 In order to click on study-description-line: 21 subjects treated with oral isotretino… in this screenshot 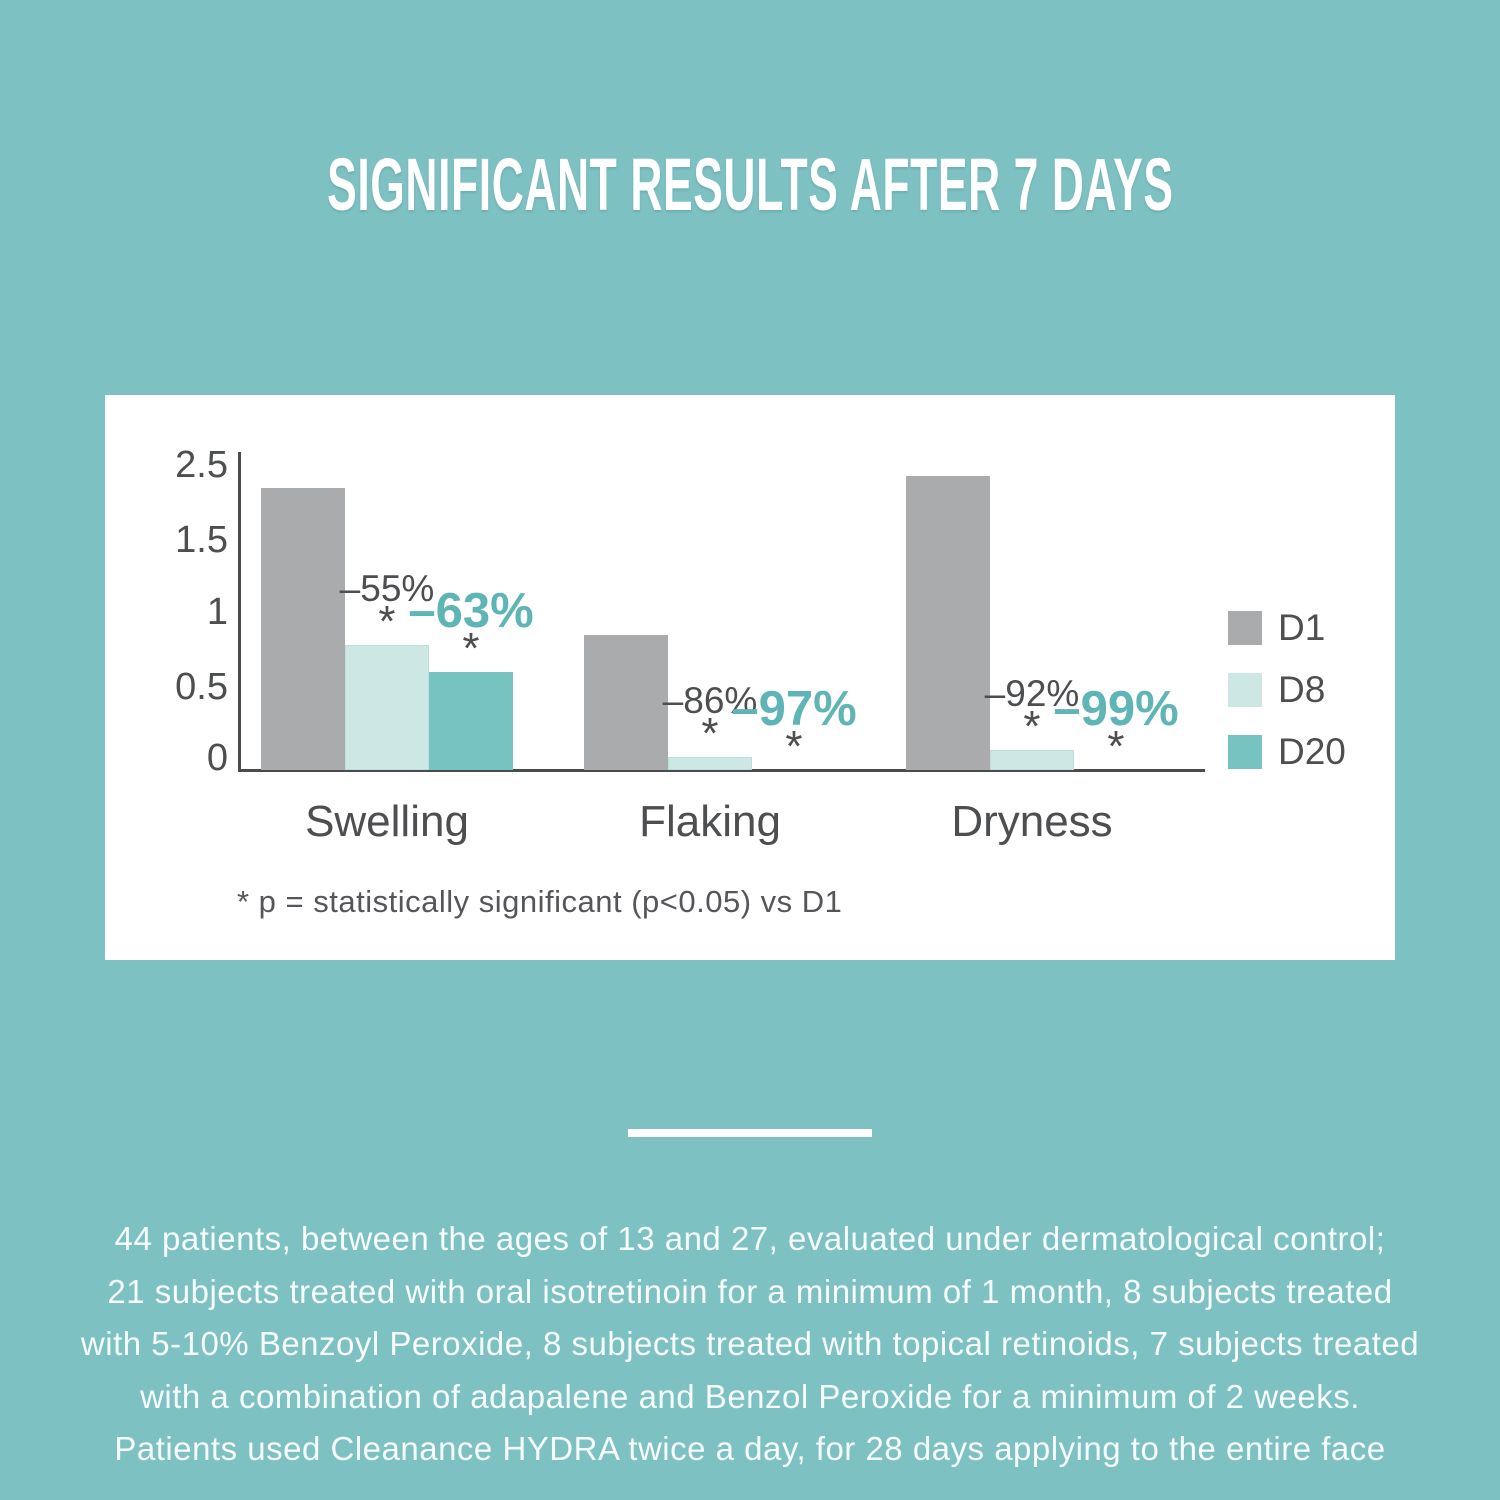, I will do `click(750, 1291)`.